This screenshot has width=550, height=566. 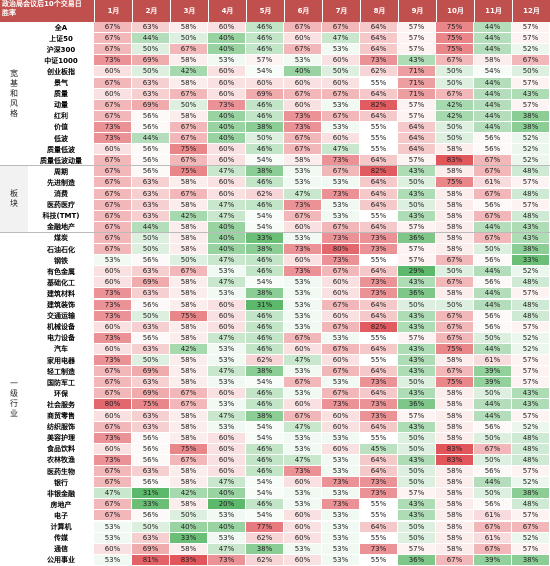 I want to click on row-label: 家用电器, so click(x=61, y=361).